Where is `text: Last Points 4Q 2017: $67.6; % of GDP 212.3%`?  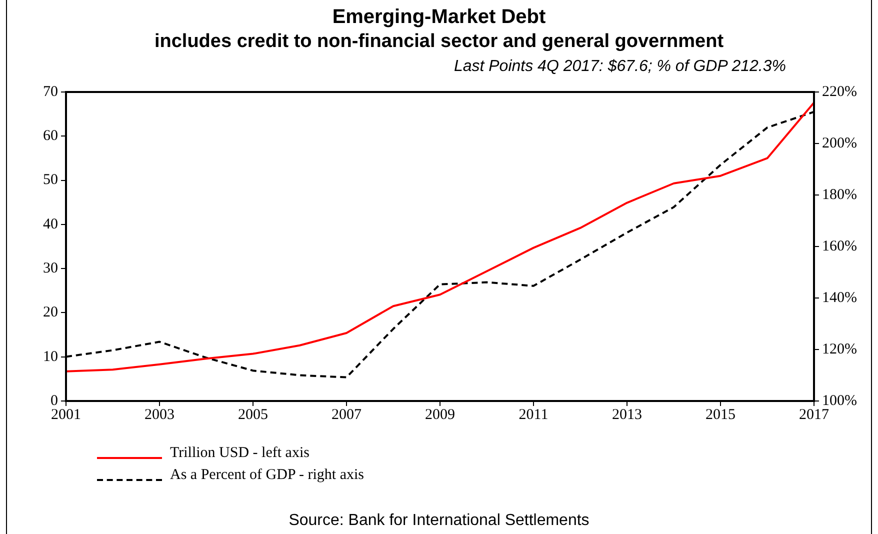 text: Last Points 4Q 2017: $67.6; % of GDP 212.3% is located at coordinates (620, 67).